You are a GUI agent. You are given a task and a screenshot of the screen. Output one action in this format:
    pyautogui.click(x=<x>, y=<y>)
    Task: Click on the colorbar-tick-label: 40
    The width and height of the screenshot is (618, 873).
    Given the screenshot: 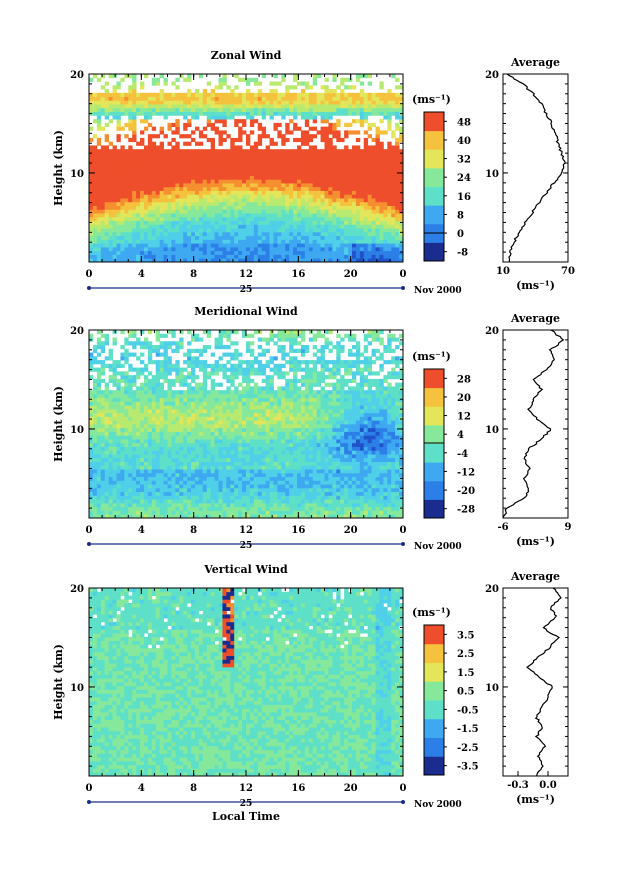 What is the action you would take?
    pyautogui.click(x=464, y=141)
    